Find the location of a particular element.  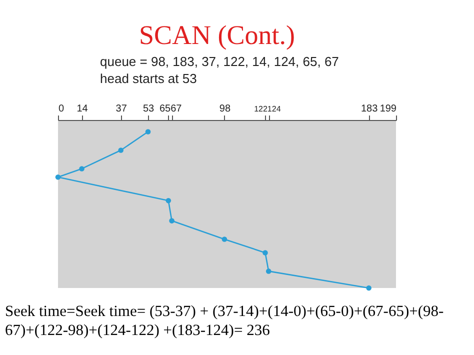

x-tick-label: 14 is located at coordinates (82, 109).